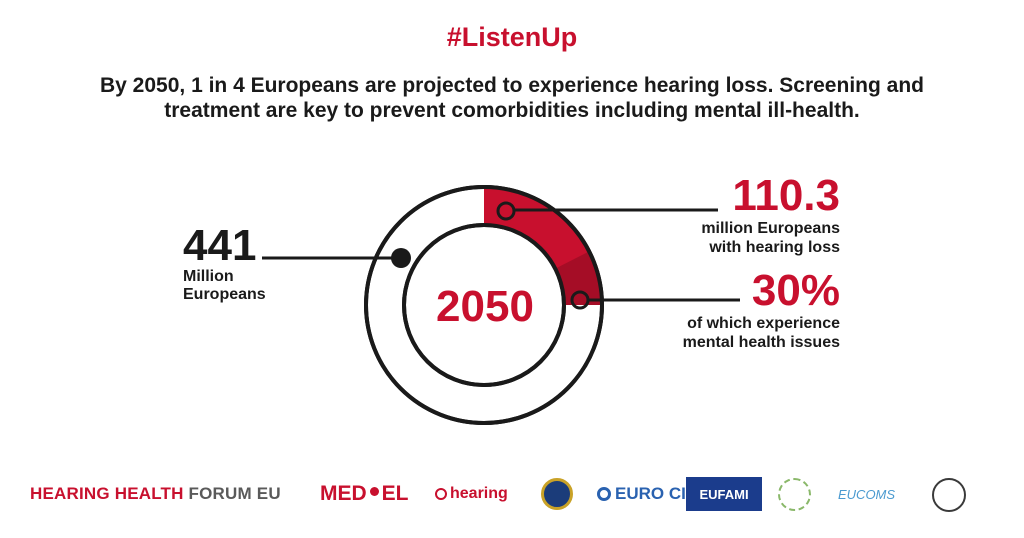 The height and width of the screenshot is (538, 1024). I want to click on mental-health-marker, so click(580, 300).